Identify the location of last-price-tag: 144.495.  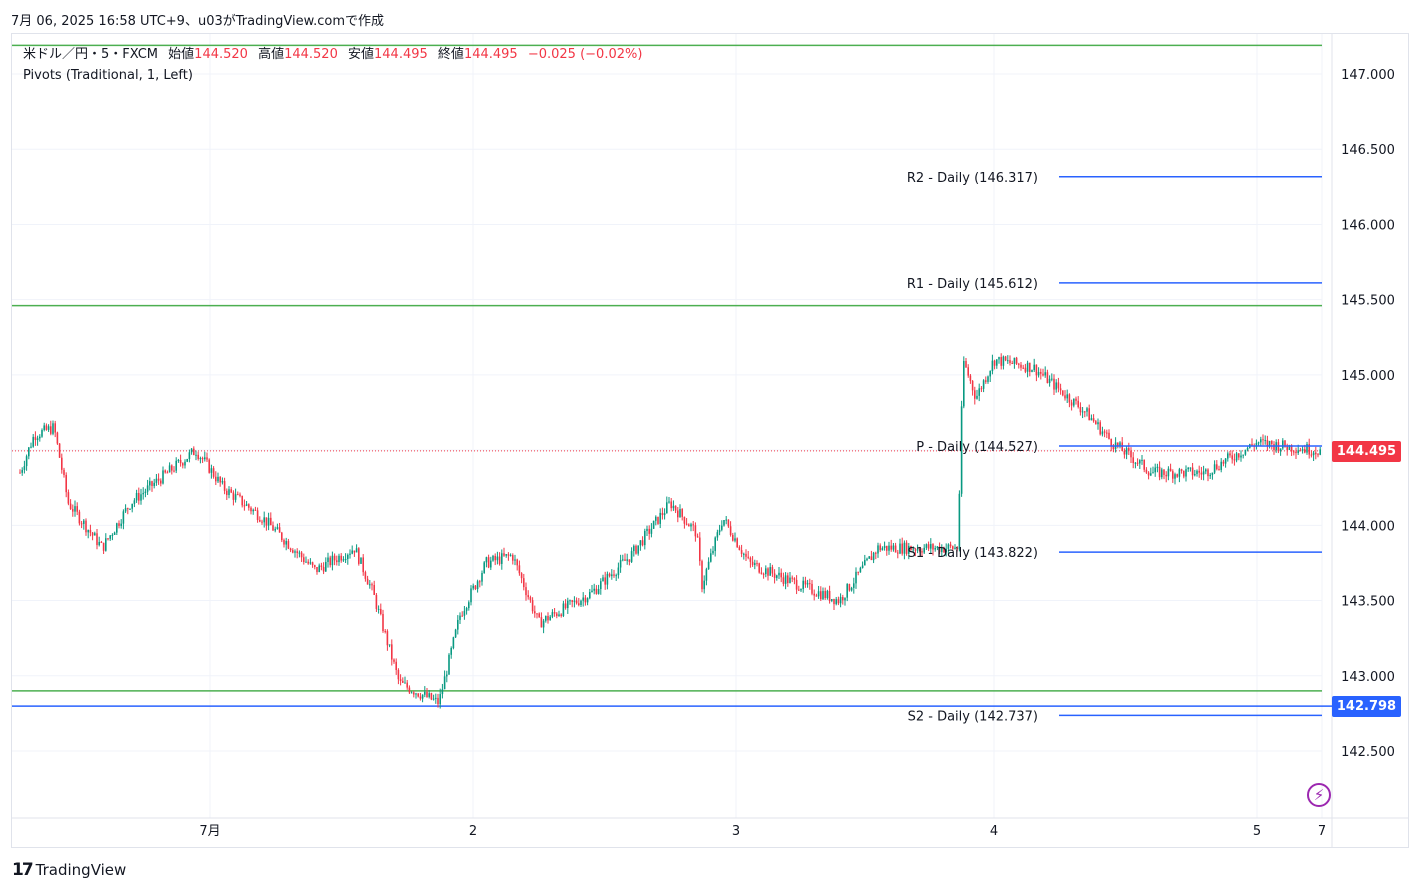
(1366, 451).